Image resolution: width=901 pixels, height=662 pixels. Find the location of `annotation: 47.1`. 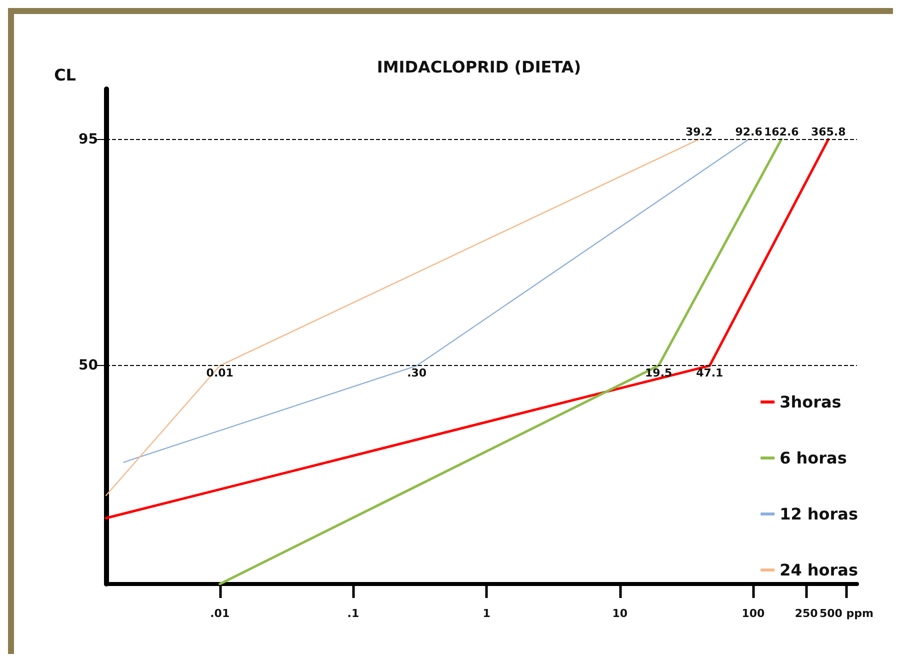

annotation: 47.1 is located at coordinates (710, 373).